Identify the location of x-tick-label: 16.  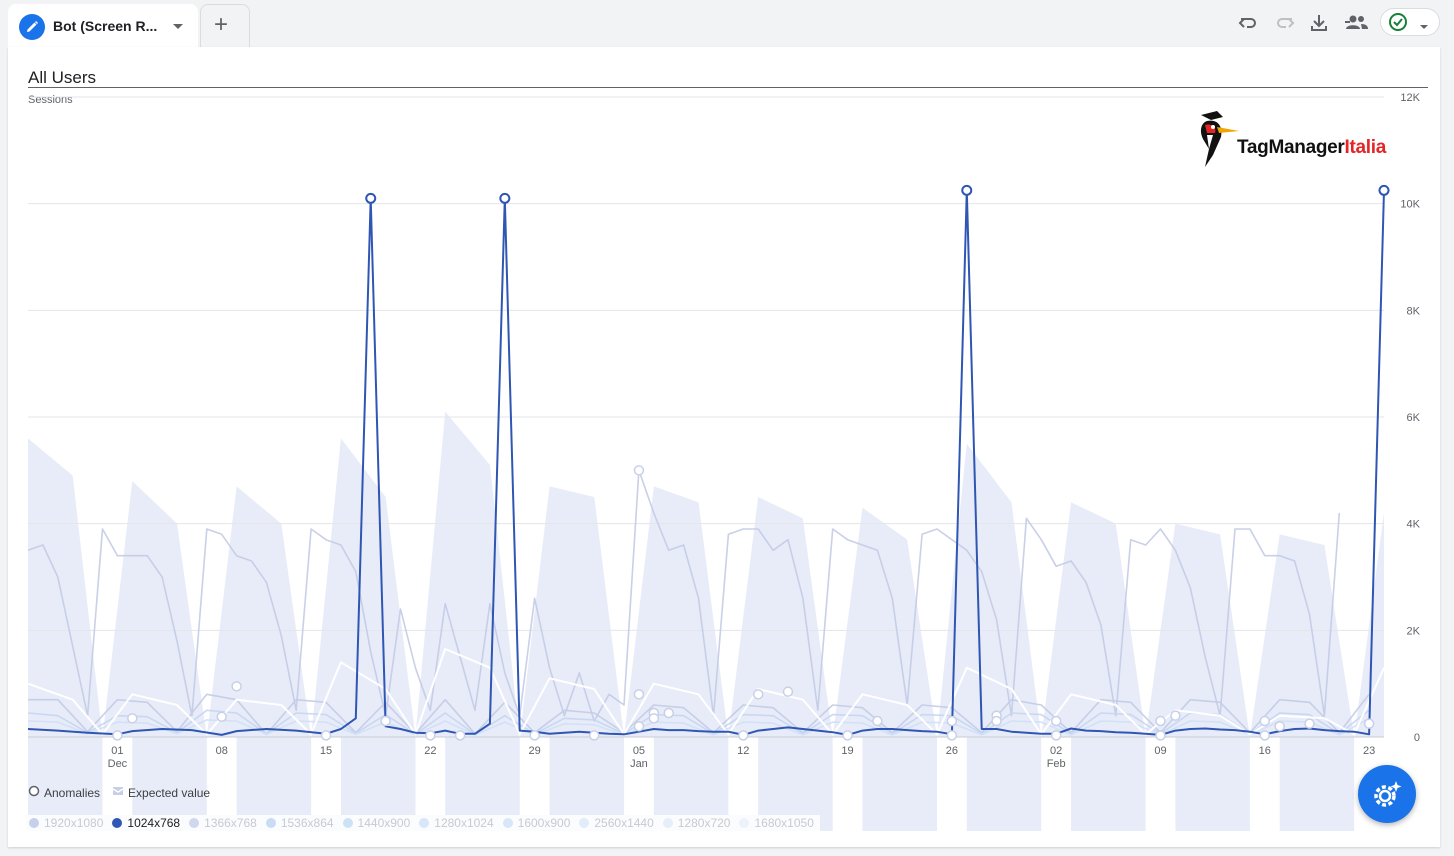
(1265, 751).